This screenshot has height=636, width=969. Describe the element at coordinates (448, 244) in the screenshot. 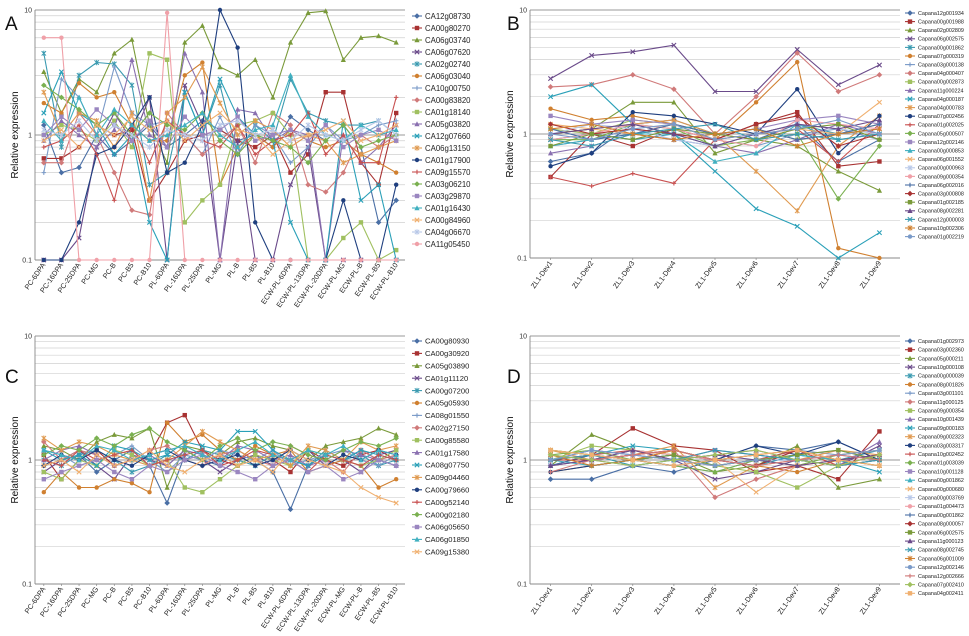

I see `legend-entry: CA11g05450` at that location.